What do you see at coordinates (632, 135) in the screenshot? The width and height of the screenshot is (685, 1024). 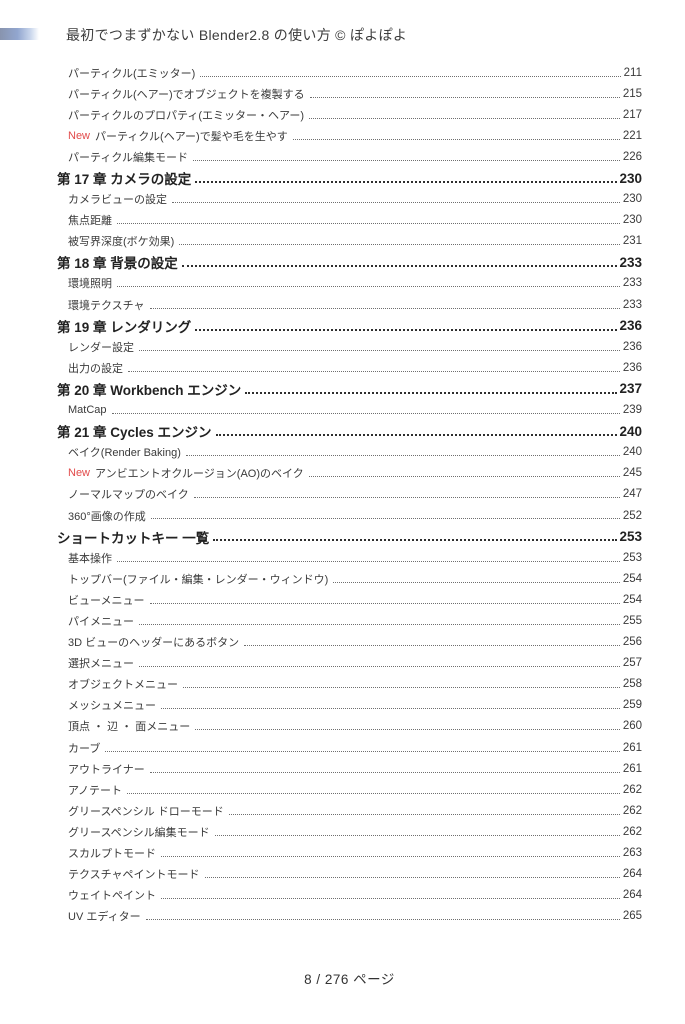 I see `toc-entry-page: 221` at bounding box center [632, 135].